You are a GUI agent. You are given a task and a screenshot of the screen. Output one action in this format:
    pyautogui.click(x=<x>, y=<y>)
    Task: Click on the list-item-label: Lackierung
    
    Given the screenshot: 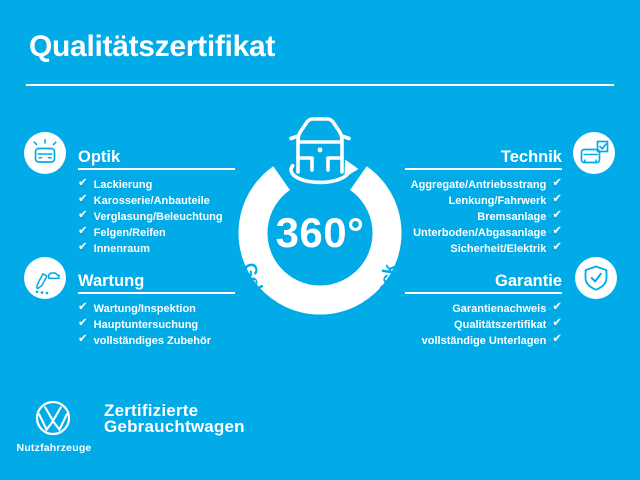 What is the action you would take?
    pyautogui.click(x=123, y=185)
    